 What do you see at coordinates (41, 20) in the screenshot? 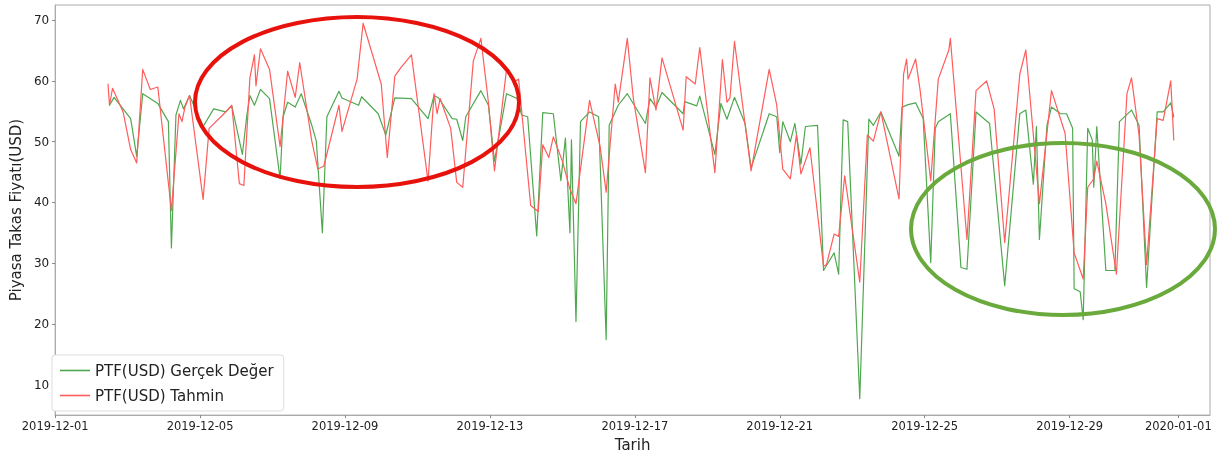
I see `y-tick-label: 70` at bounding box center [41, 20].